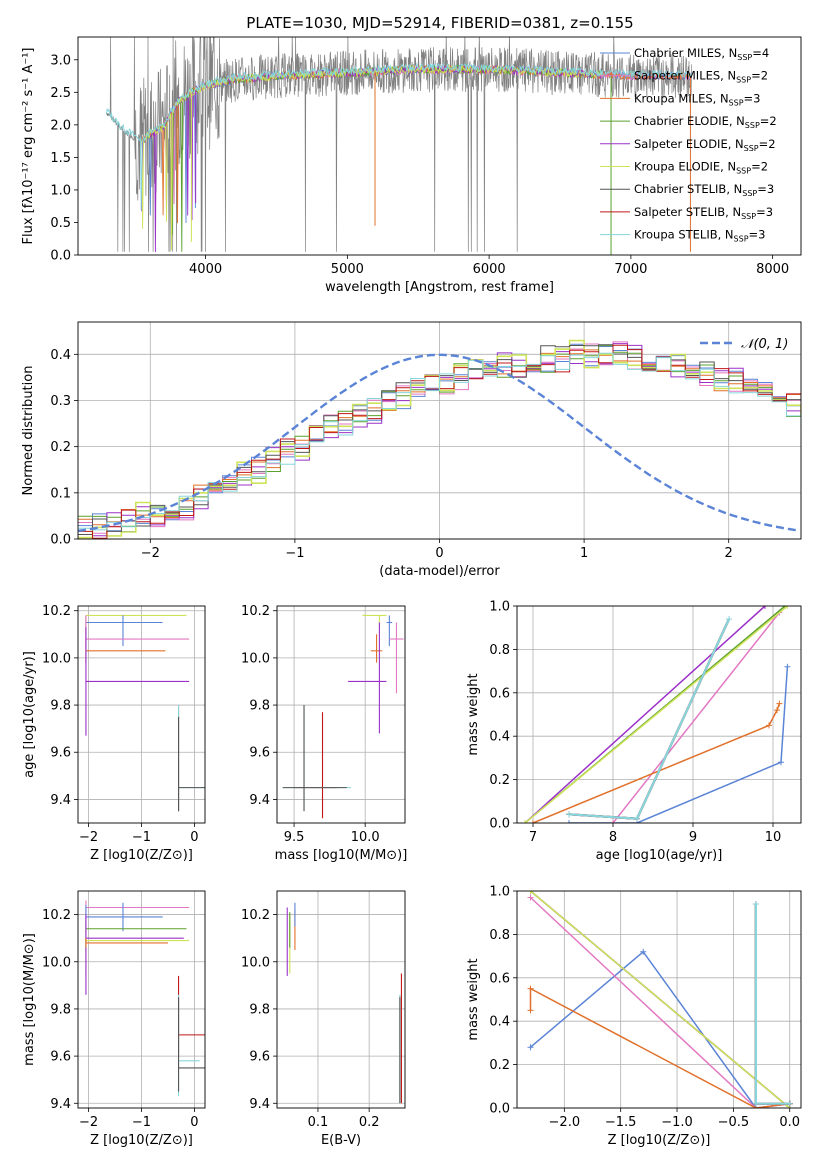 Image resolution: width=819 pixels, height=1170 pixels. I want to click on tick-label-y: 9.4, so click(259, 1104).